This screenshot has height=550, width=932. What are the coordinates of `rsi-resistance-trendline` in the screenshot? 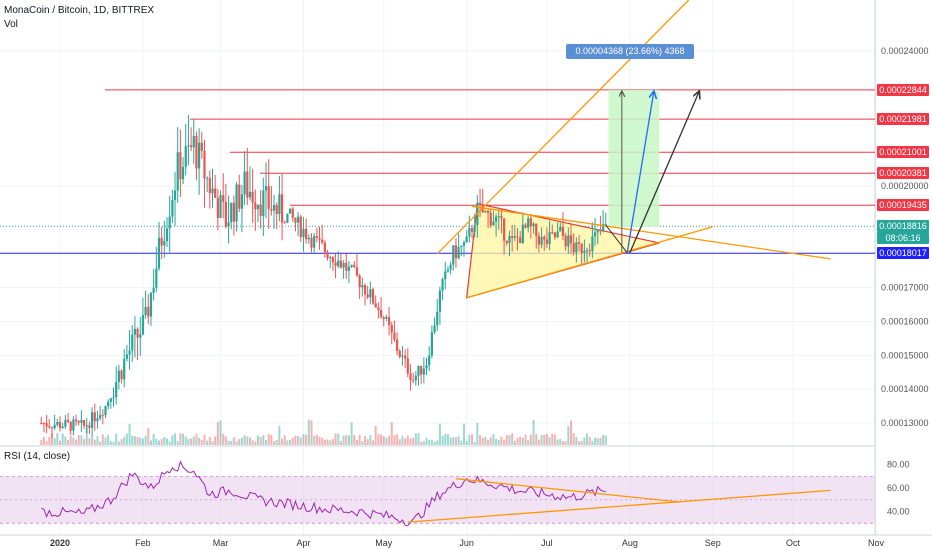 It's located at (568, 490).